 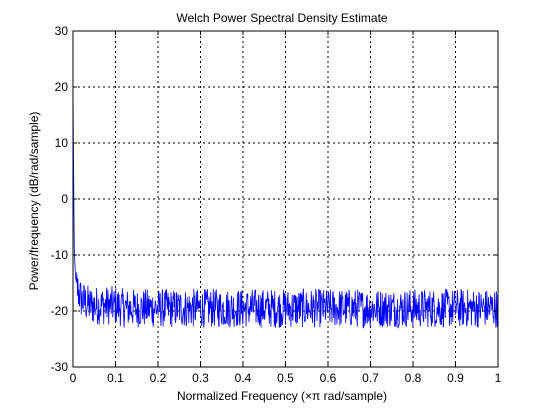 What do you see at coordinates (73, 378) in the screenshot?
I see `x-tick-label: 0` at bounding box center [73, 378].